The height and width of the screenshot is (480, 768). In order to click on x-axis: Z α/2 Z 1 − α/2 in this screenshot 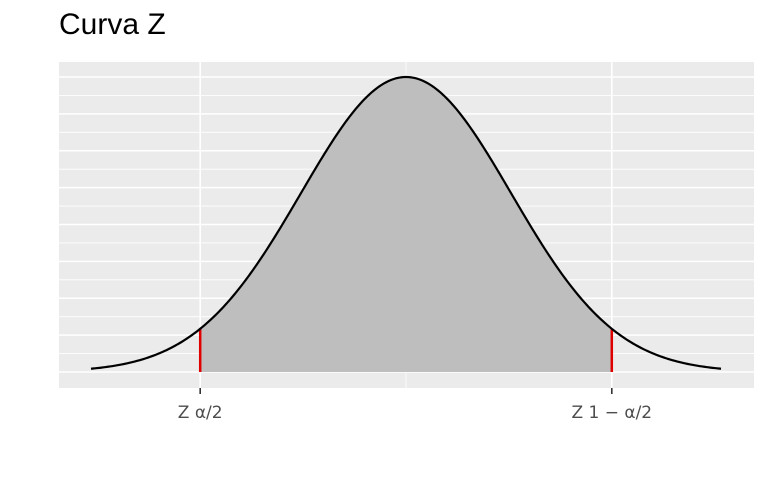, I will do `click(415, 405)`.